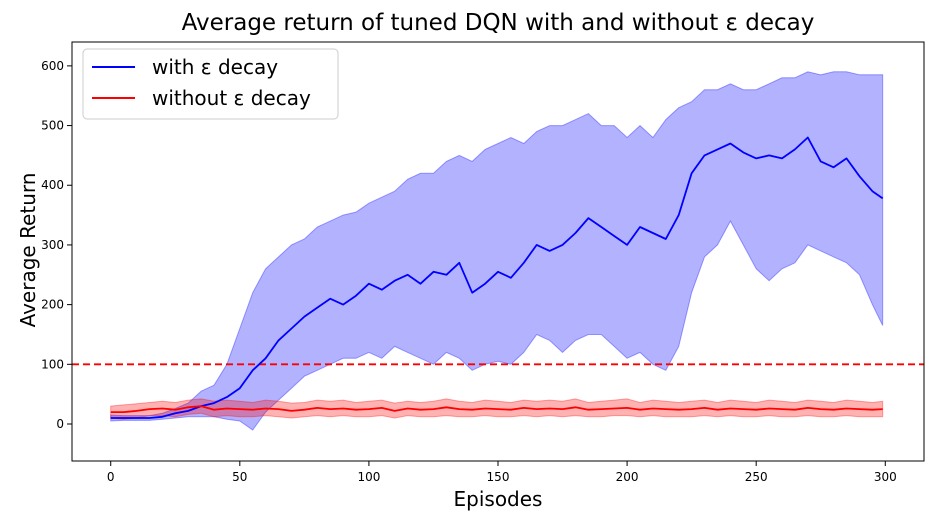 This screenshot has width=934, height=524. What do you see at coordinates (52, 126) in the screenshot?
I see `y-tick-label: 500` at bounding box center [52, 126].